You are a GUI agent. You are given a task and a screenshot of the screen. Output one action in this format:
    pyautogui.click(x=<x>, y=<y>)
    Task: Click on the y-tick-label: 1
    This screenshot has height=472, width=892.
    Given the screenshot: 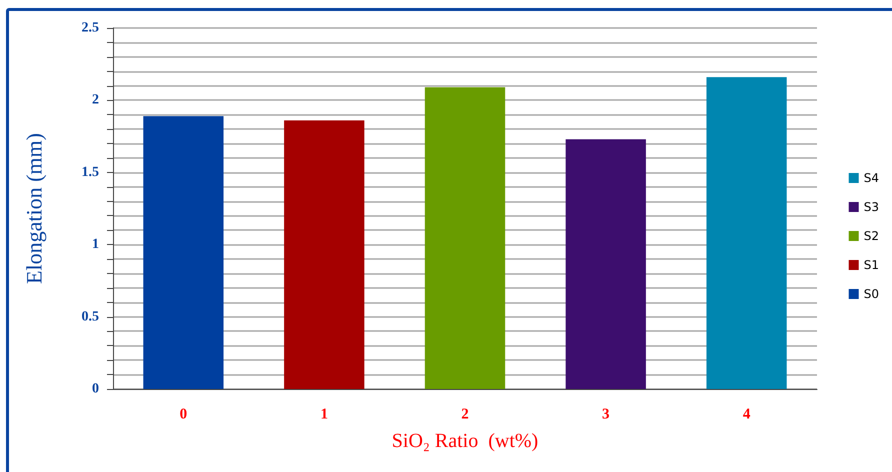 What is the action you would take?
    pyautogui.click(x=95, y=244)
    